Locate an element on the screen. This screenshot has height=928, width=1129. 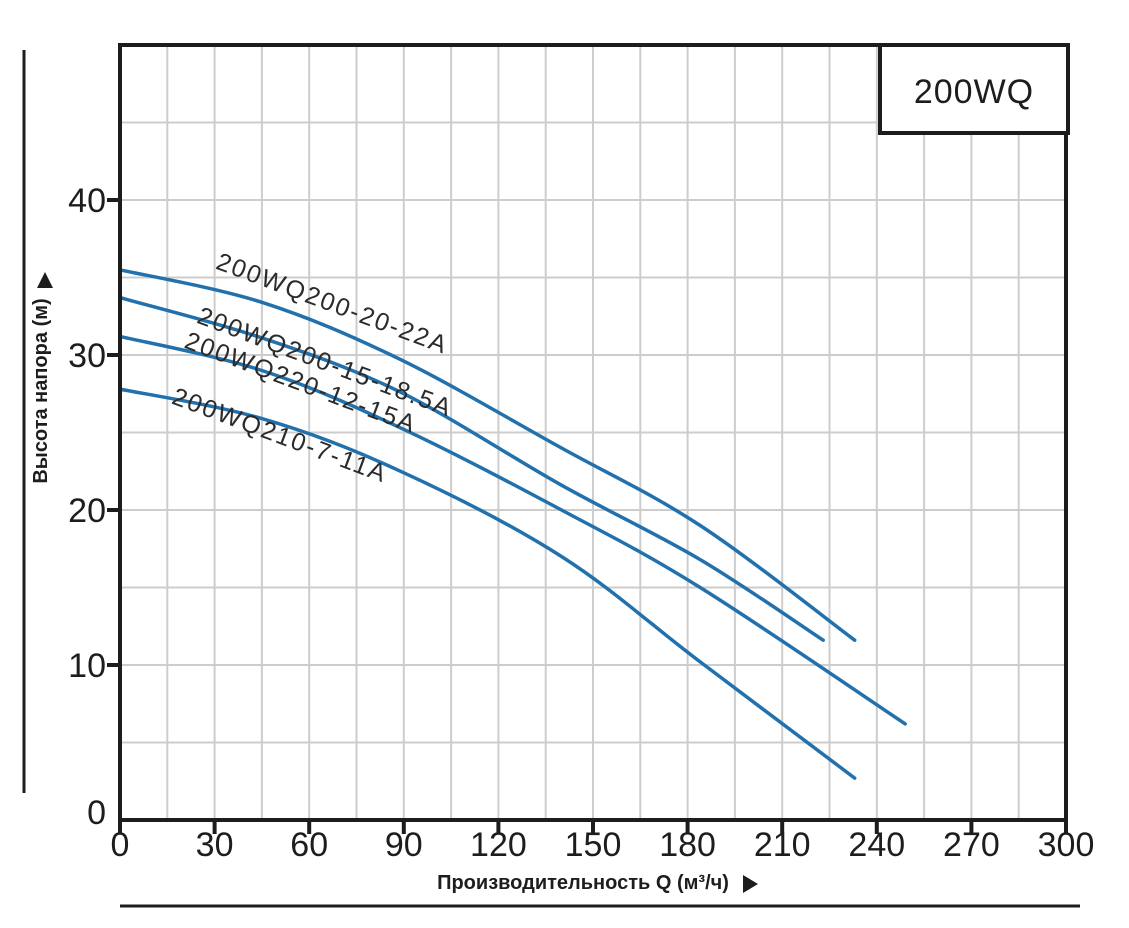
x-tick-labels: 0 30 60 90 120 150 180 210 240 270 300 is located at coordinates (603, 845).